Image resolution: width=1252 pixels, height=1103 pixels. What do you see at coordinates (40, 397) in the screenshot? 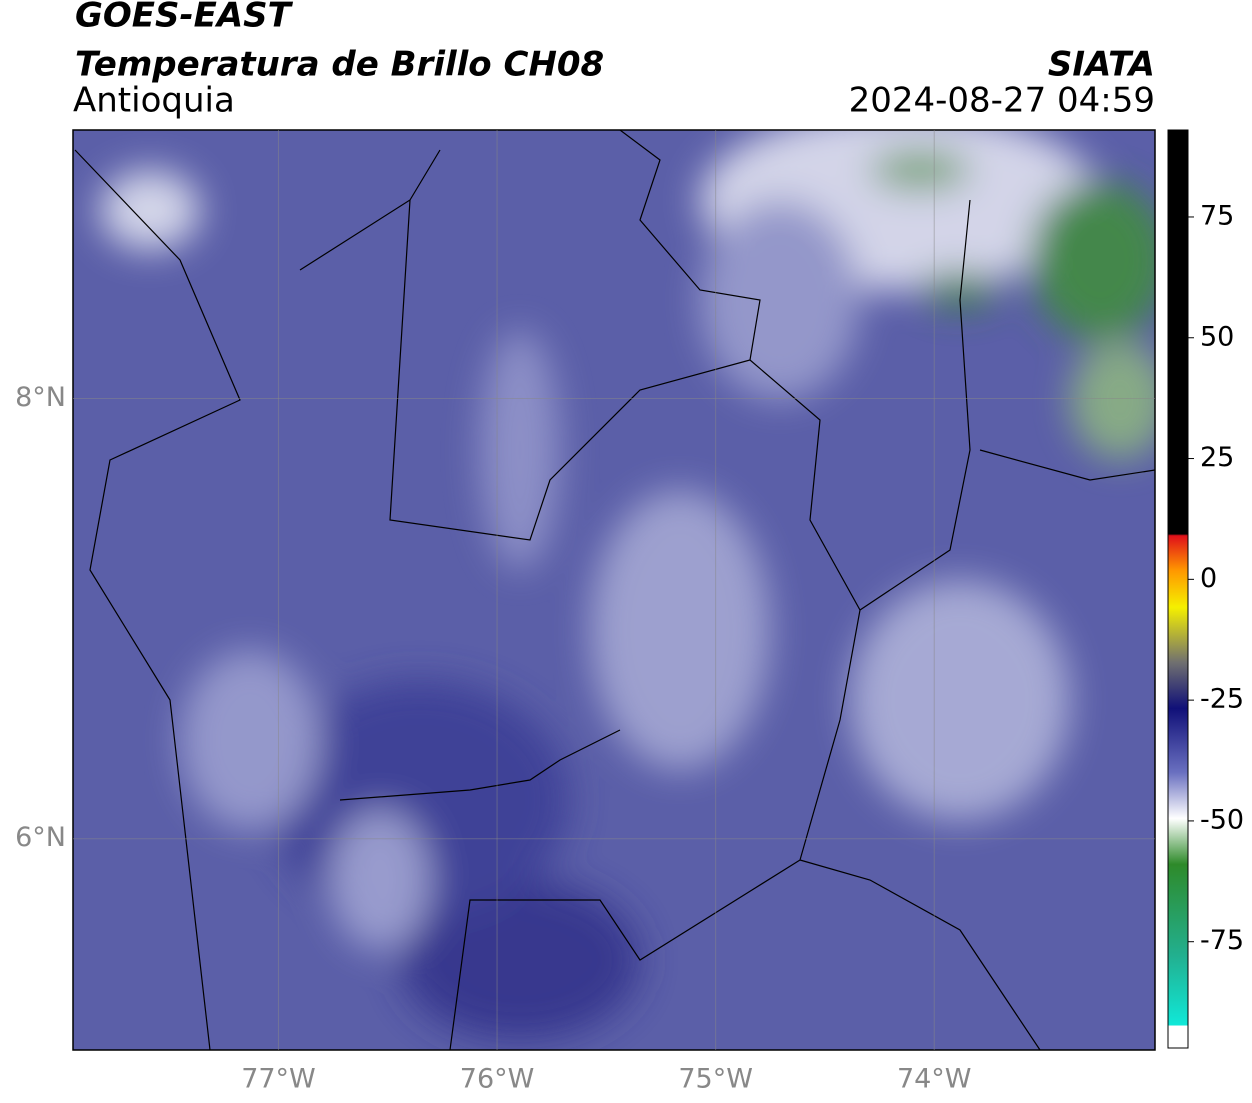
I see `y-tick-label: 8°N` at bounding box center [40, 397].